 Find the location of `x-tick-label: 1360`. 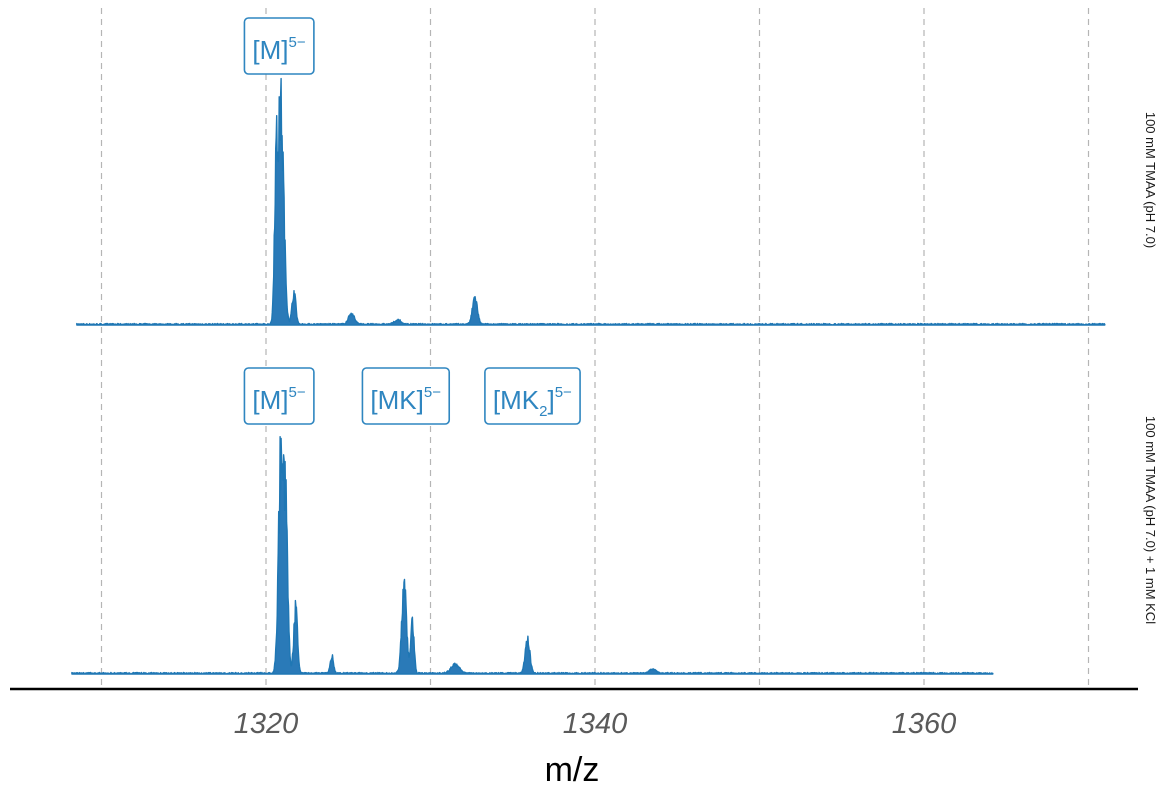

x-tick-label: 1360 is located at coordinates (924, 724).